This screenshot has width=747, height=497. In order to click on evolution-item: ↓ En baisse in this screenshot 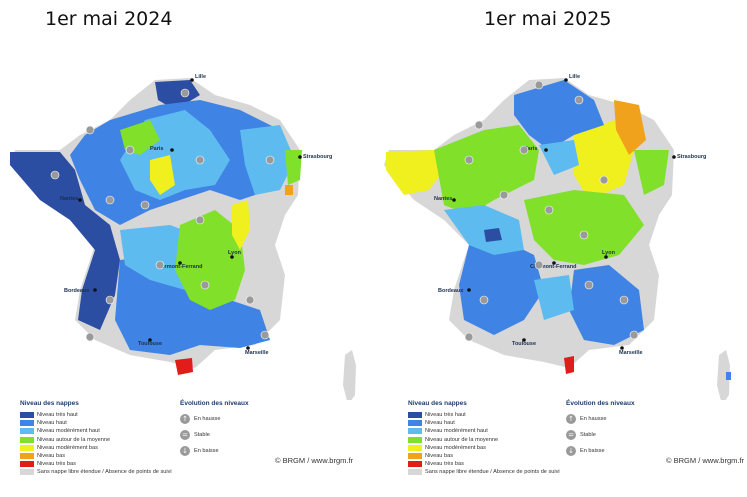, I will do `click(600, 451)`.